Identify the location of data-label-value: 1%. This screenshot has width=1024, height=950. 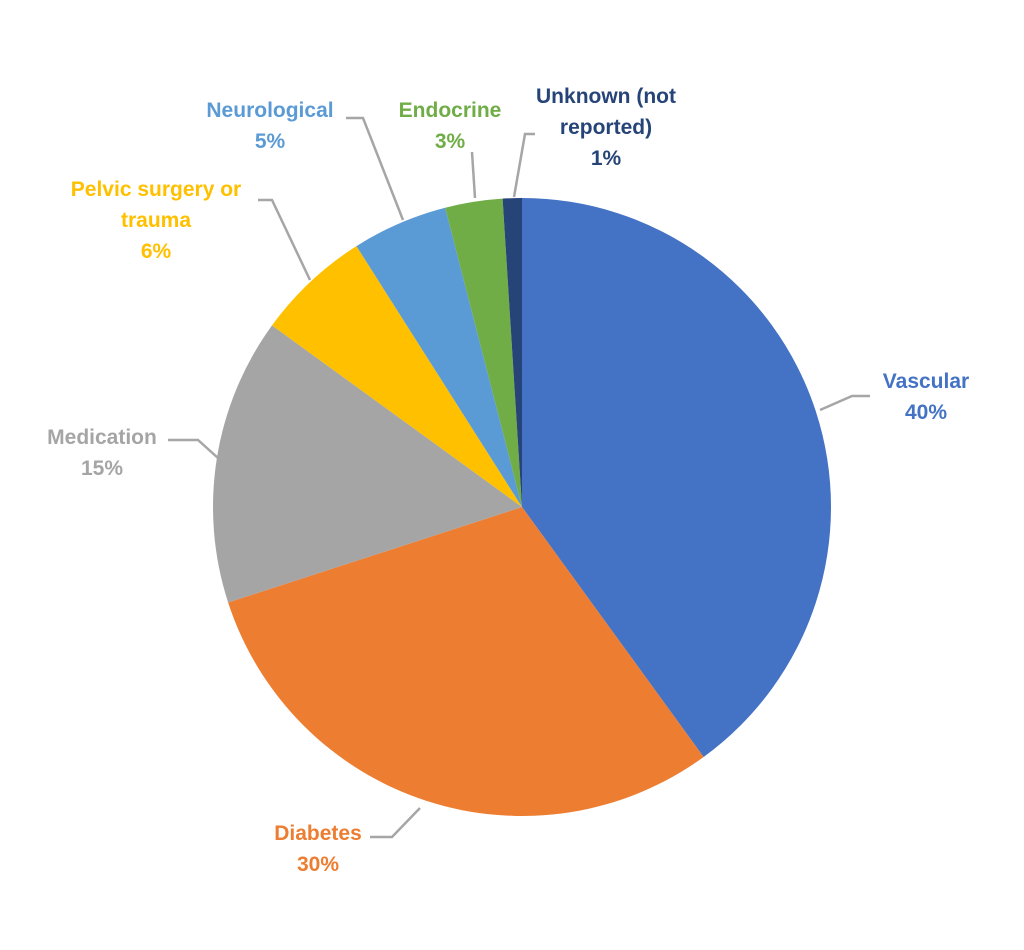
(606, 158).